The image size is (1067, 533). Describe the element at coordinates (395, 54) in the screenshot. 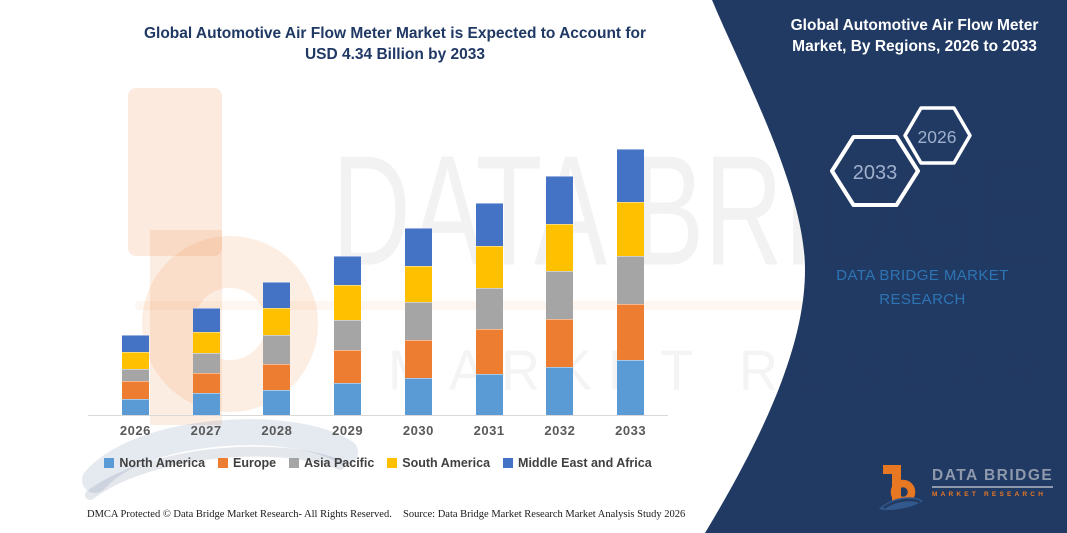

I see `chart-title-line2: USD 4.34 Billion by 2033` at that location.